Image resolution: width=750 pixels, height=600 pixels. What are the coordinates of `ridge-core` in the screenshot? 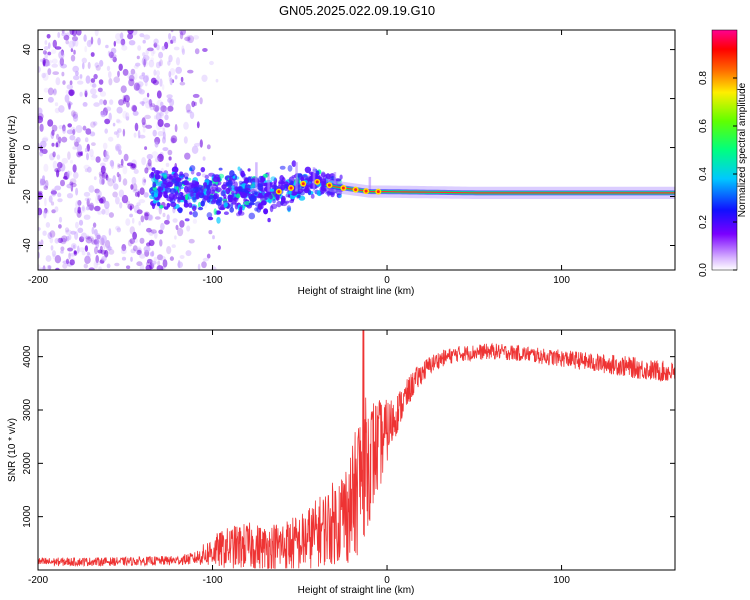 It's located at (500, 188).